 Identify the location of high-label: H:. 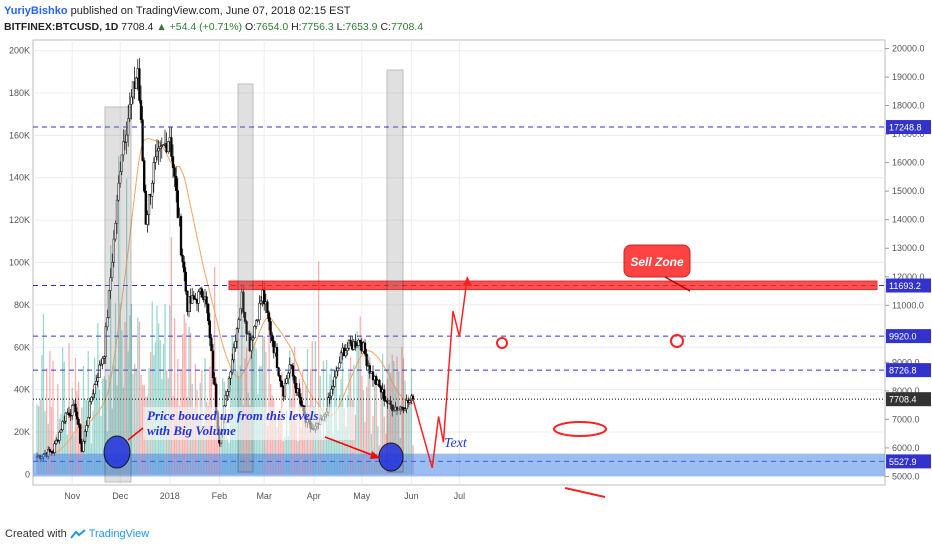
(296, 27).